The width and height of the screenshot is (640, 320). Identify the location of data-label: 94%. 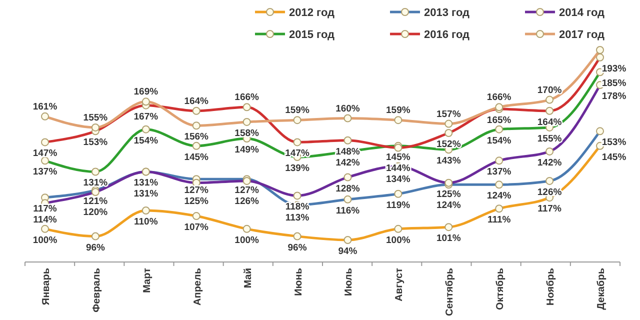
(348, 251).